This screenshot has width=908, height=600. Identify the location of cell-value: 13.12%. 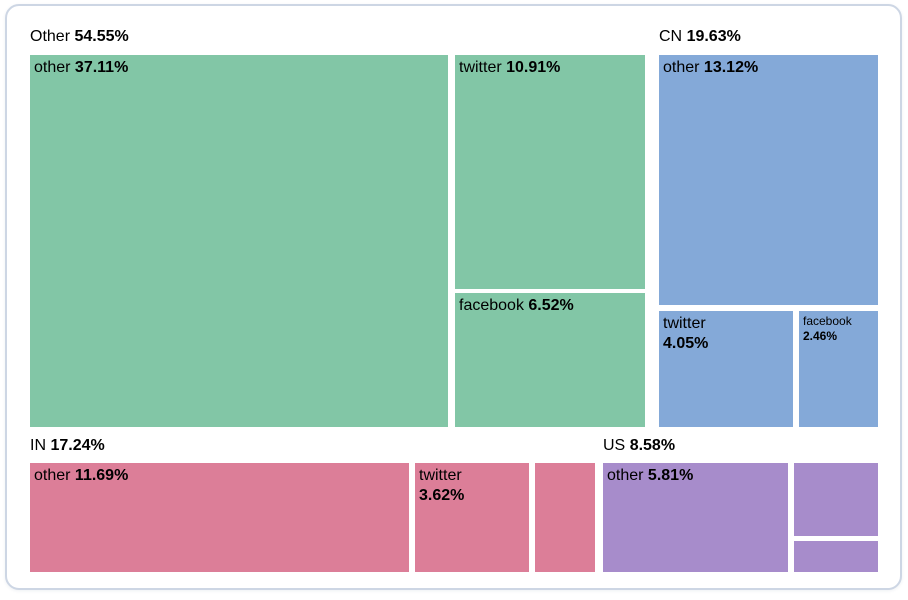
(731, 67).